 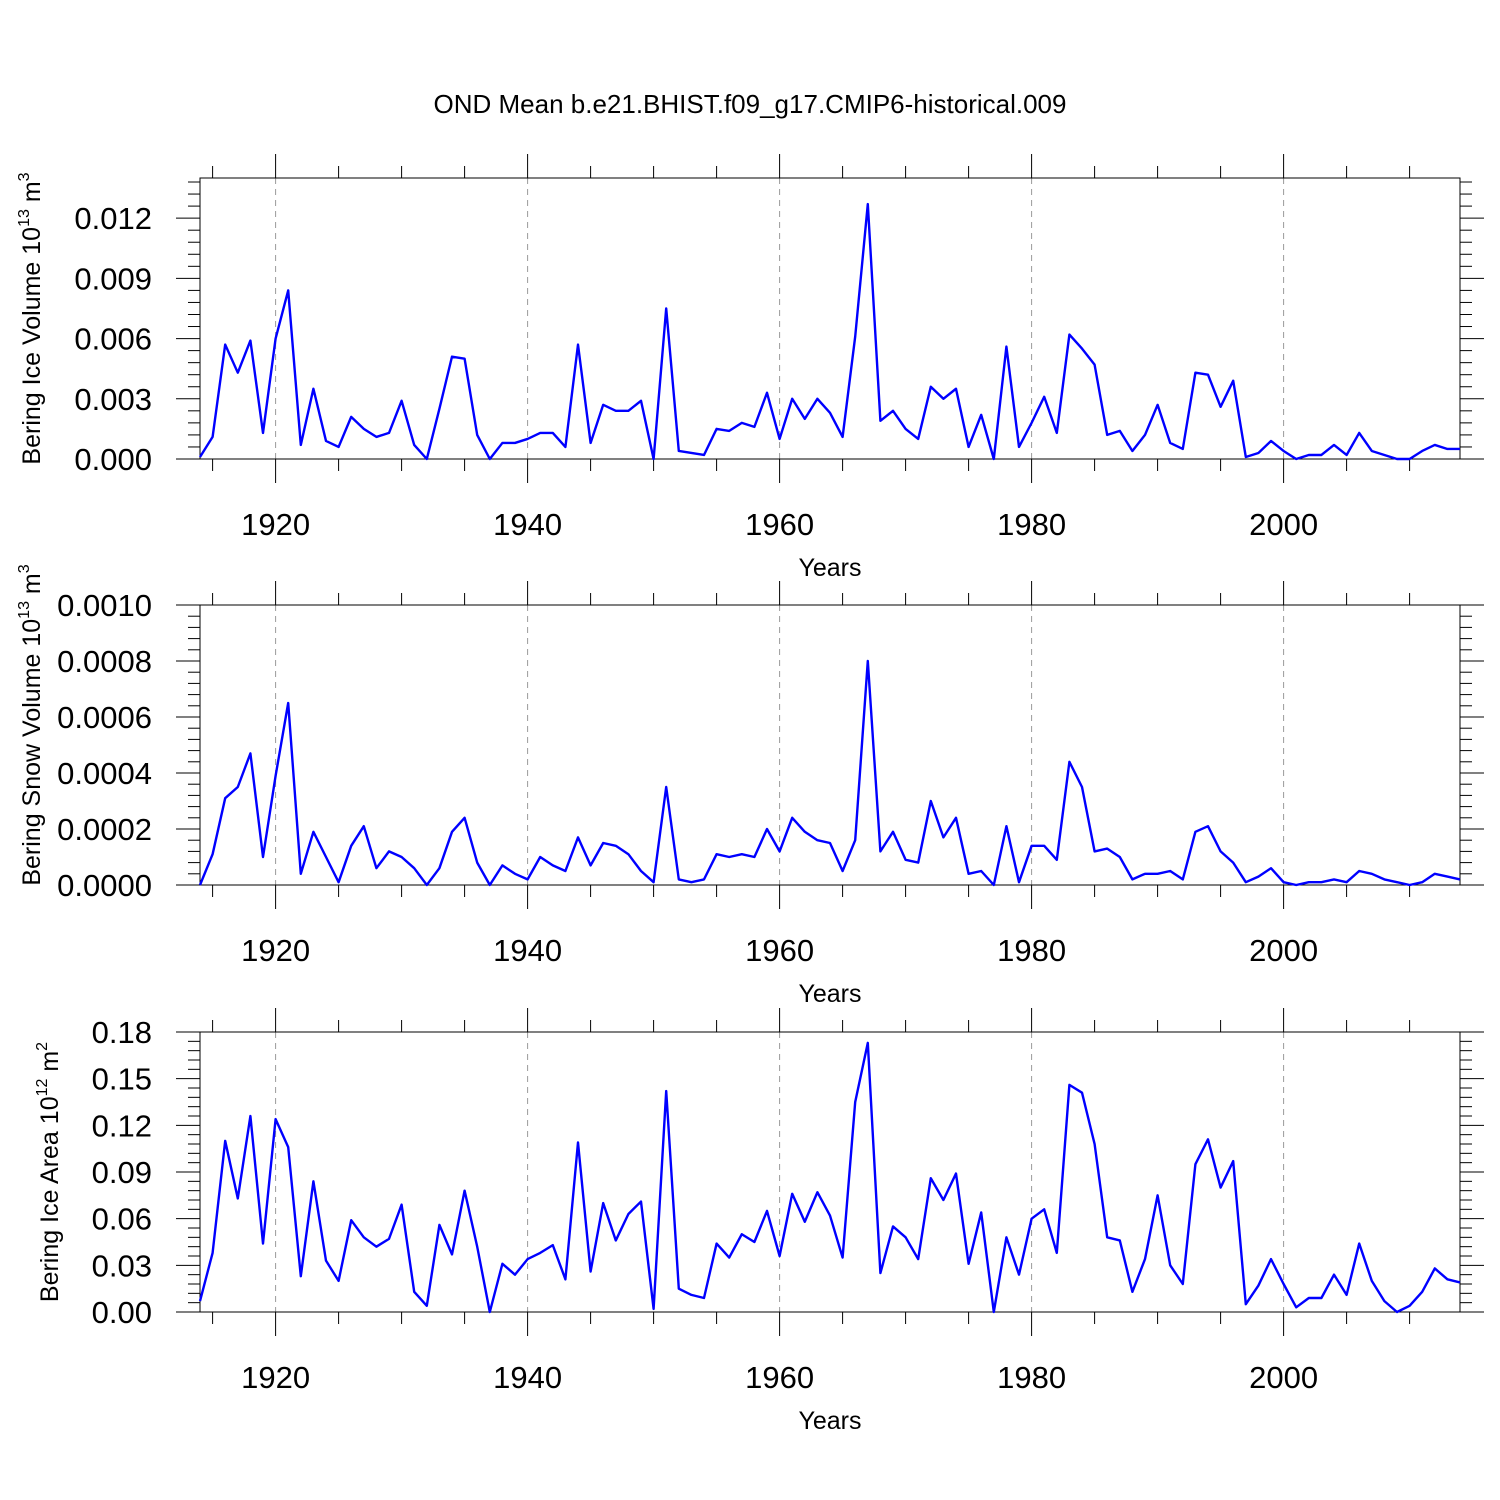 I want to click on y-tick-label: 0.003, so click(x=113, y=399).